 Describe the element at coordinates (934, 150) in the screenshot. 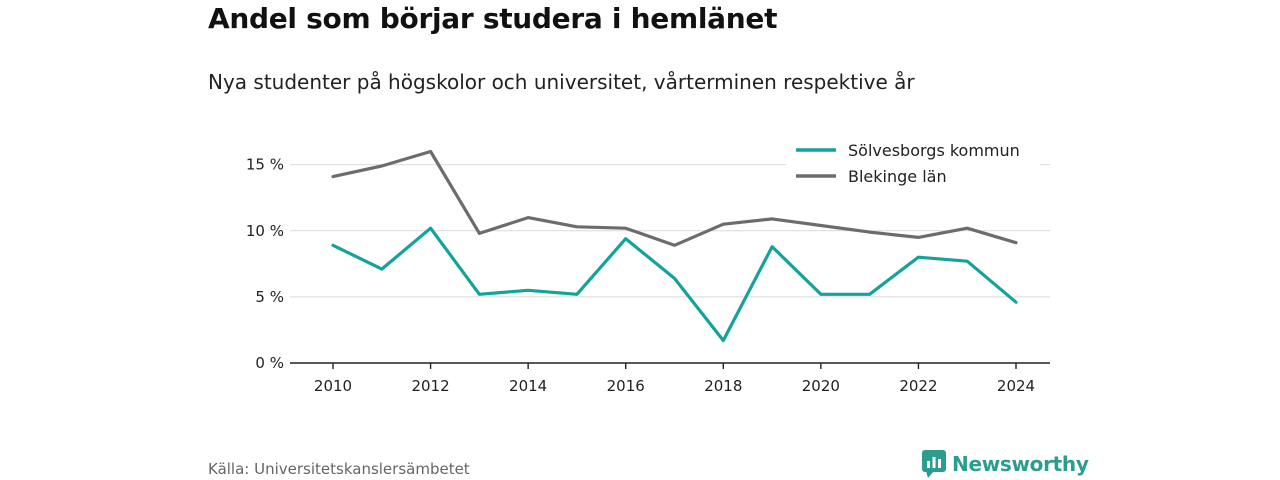

I see `legend-label: Sölvesborgs kommun` at that location.